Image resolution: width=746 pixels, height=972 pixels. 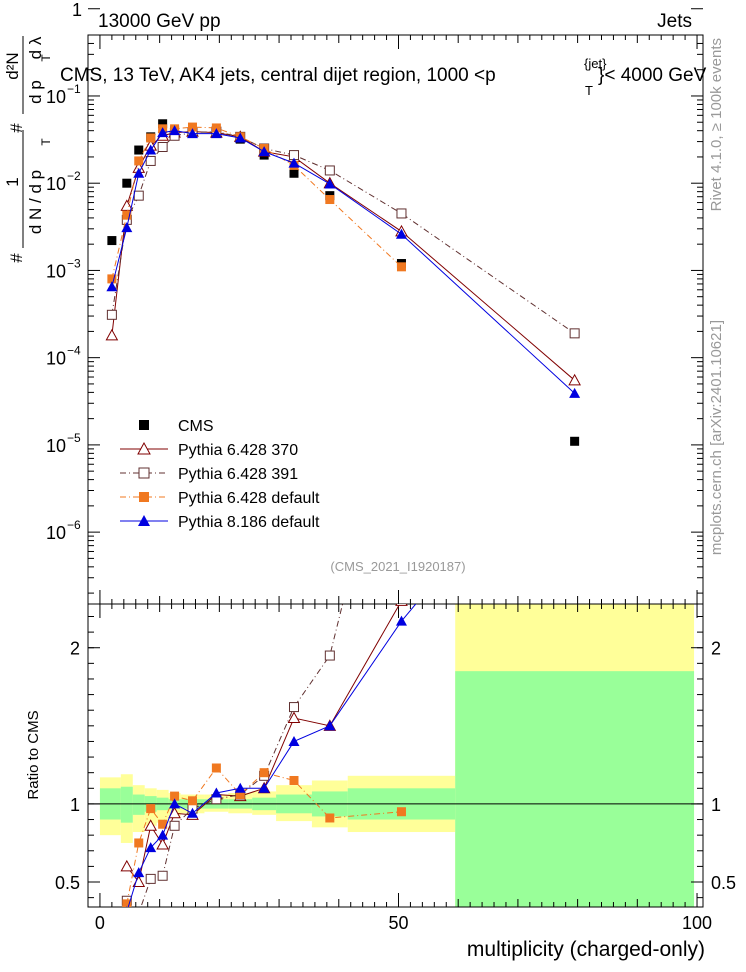 I want to click on header-right: Jets, so click(x=674, y=21).